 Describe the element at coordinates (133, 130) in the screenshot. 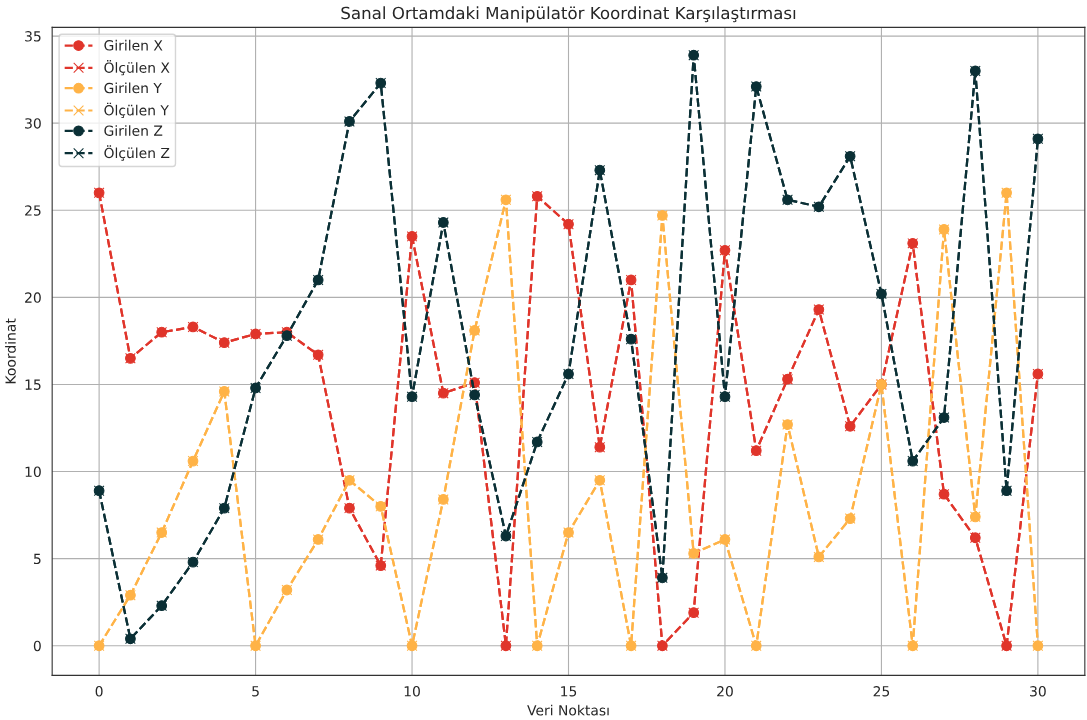

I see `legend-label: Girilen Z` at that location.